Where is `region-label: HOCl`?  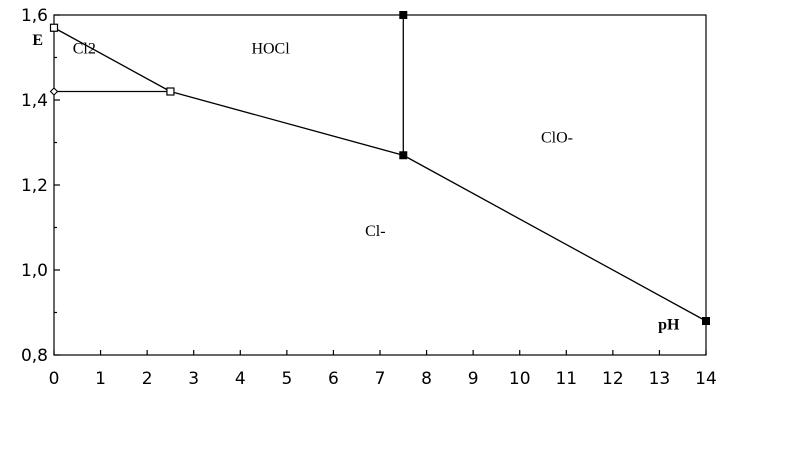
region-label: HOCl is located at coordinates (270, 48).